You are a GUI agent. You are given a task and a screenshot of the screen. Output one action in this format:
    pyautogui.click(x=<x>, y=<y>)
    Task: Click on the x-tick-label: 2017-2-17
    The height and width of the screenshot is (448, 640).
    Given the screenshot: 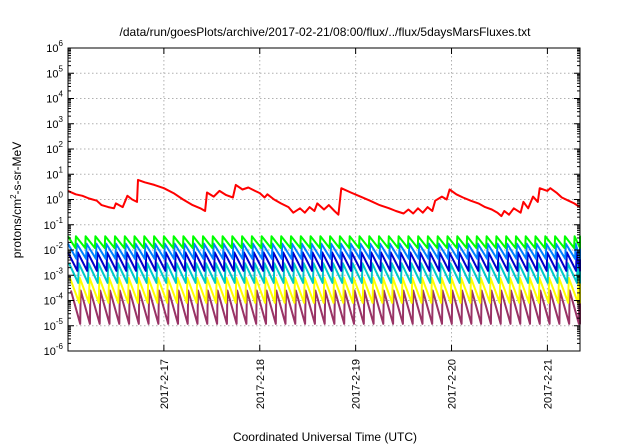 What is the action you would take?
    pyautogui.click(x=165, y=384)
    